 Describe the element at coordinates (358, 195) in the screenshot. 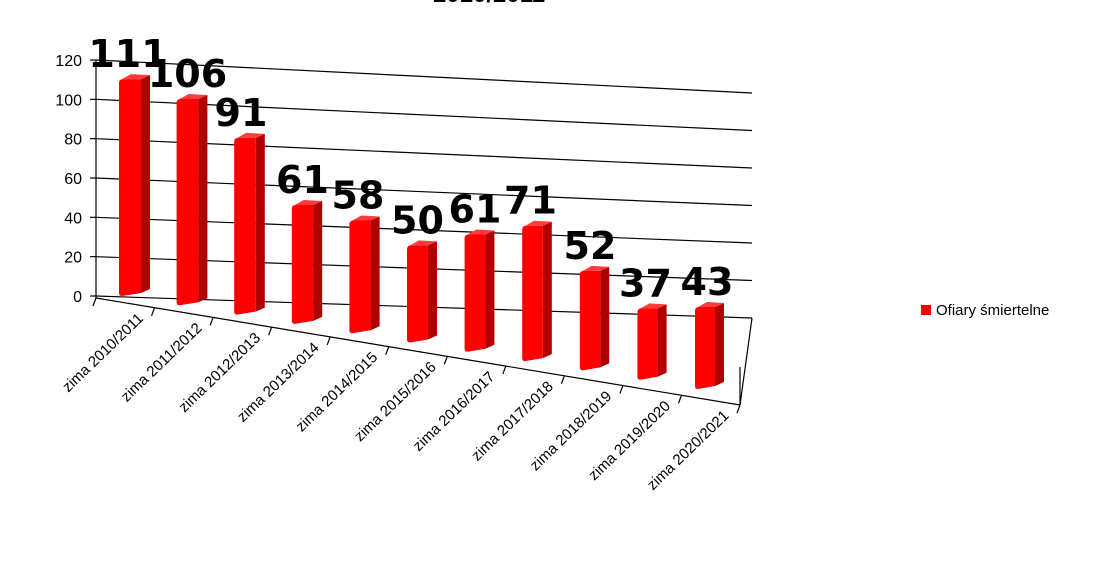

I see `data-label: 58` at that location.